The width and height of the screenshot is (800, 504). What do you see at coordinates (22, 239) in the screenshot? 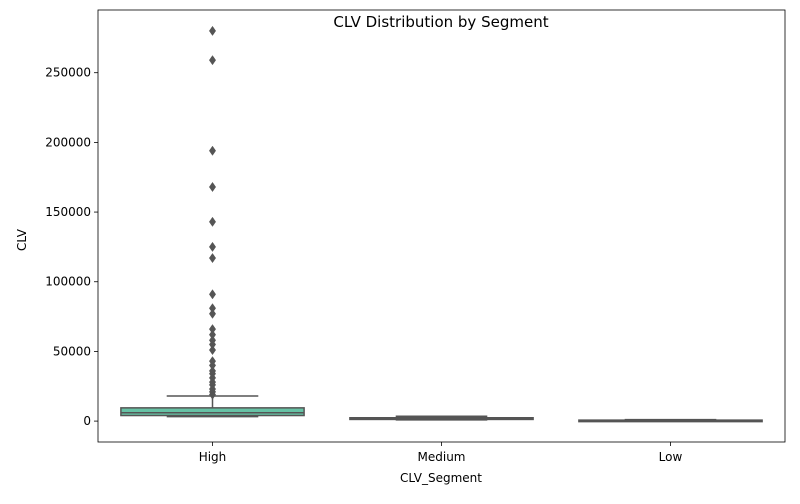
I see `y-axis-label: CLV` at bounding box center [22, 239].